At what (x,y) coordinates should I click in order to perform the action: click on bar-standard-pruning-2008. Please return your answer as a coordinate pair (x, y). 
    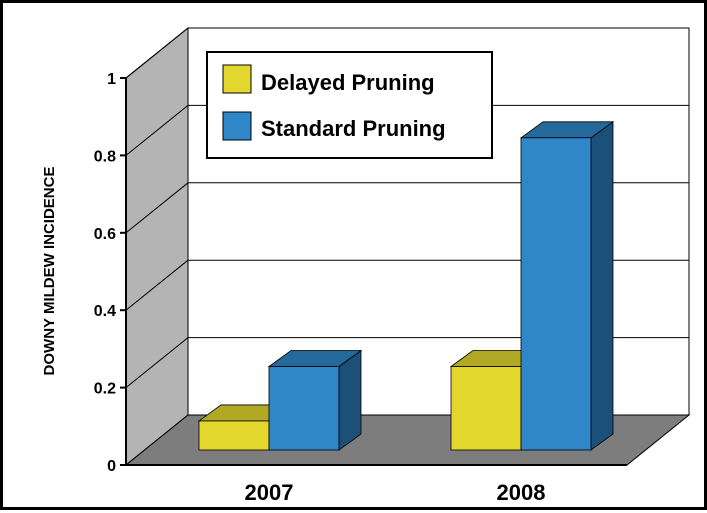
    Looking at the image, I should click on (567, 286).